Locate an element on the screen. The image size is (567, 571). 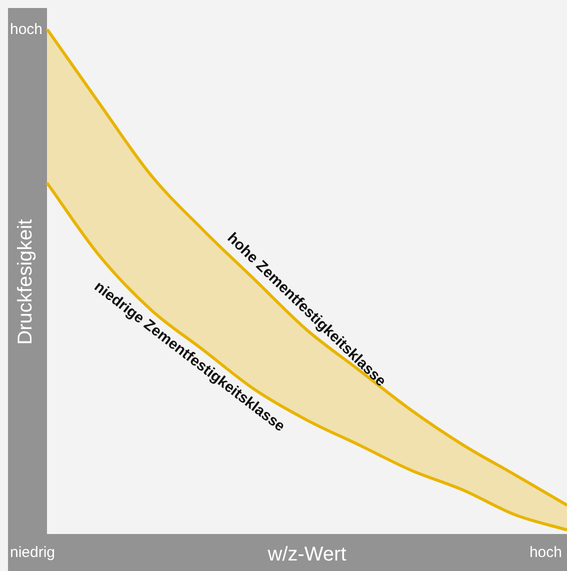
text: hoch is located at coordinates (545, 553).